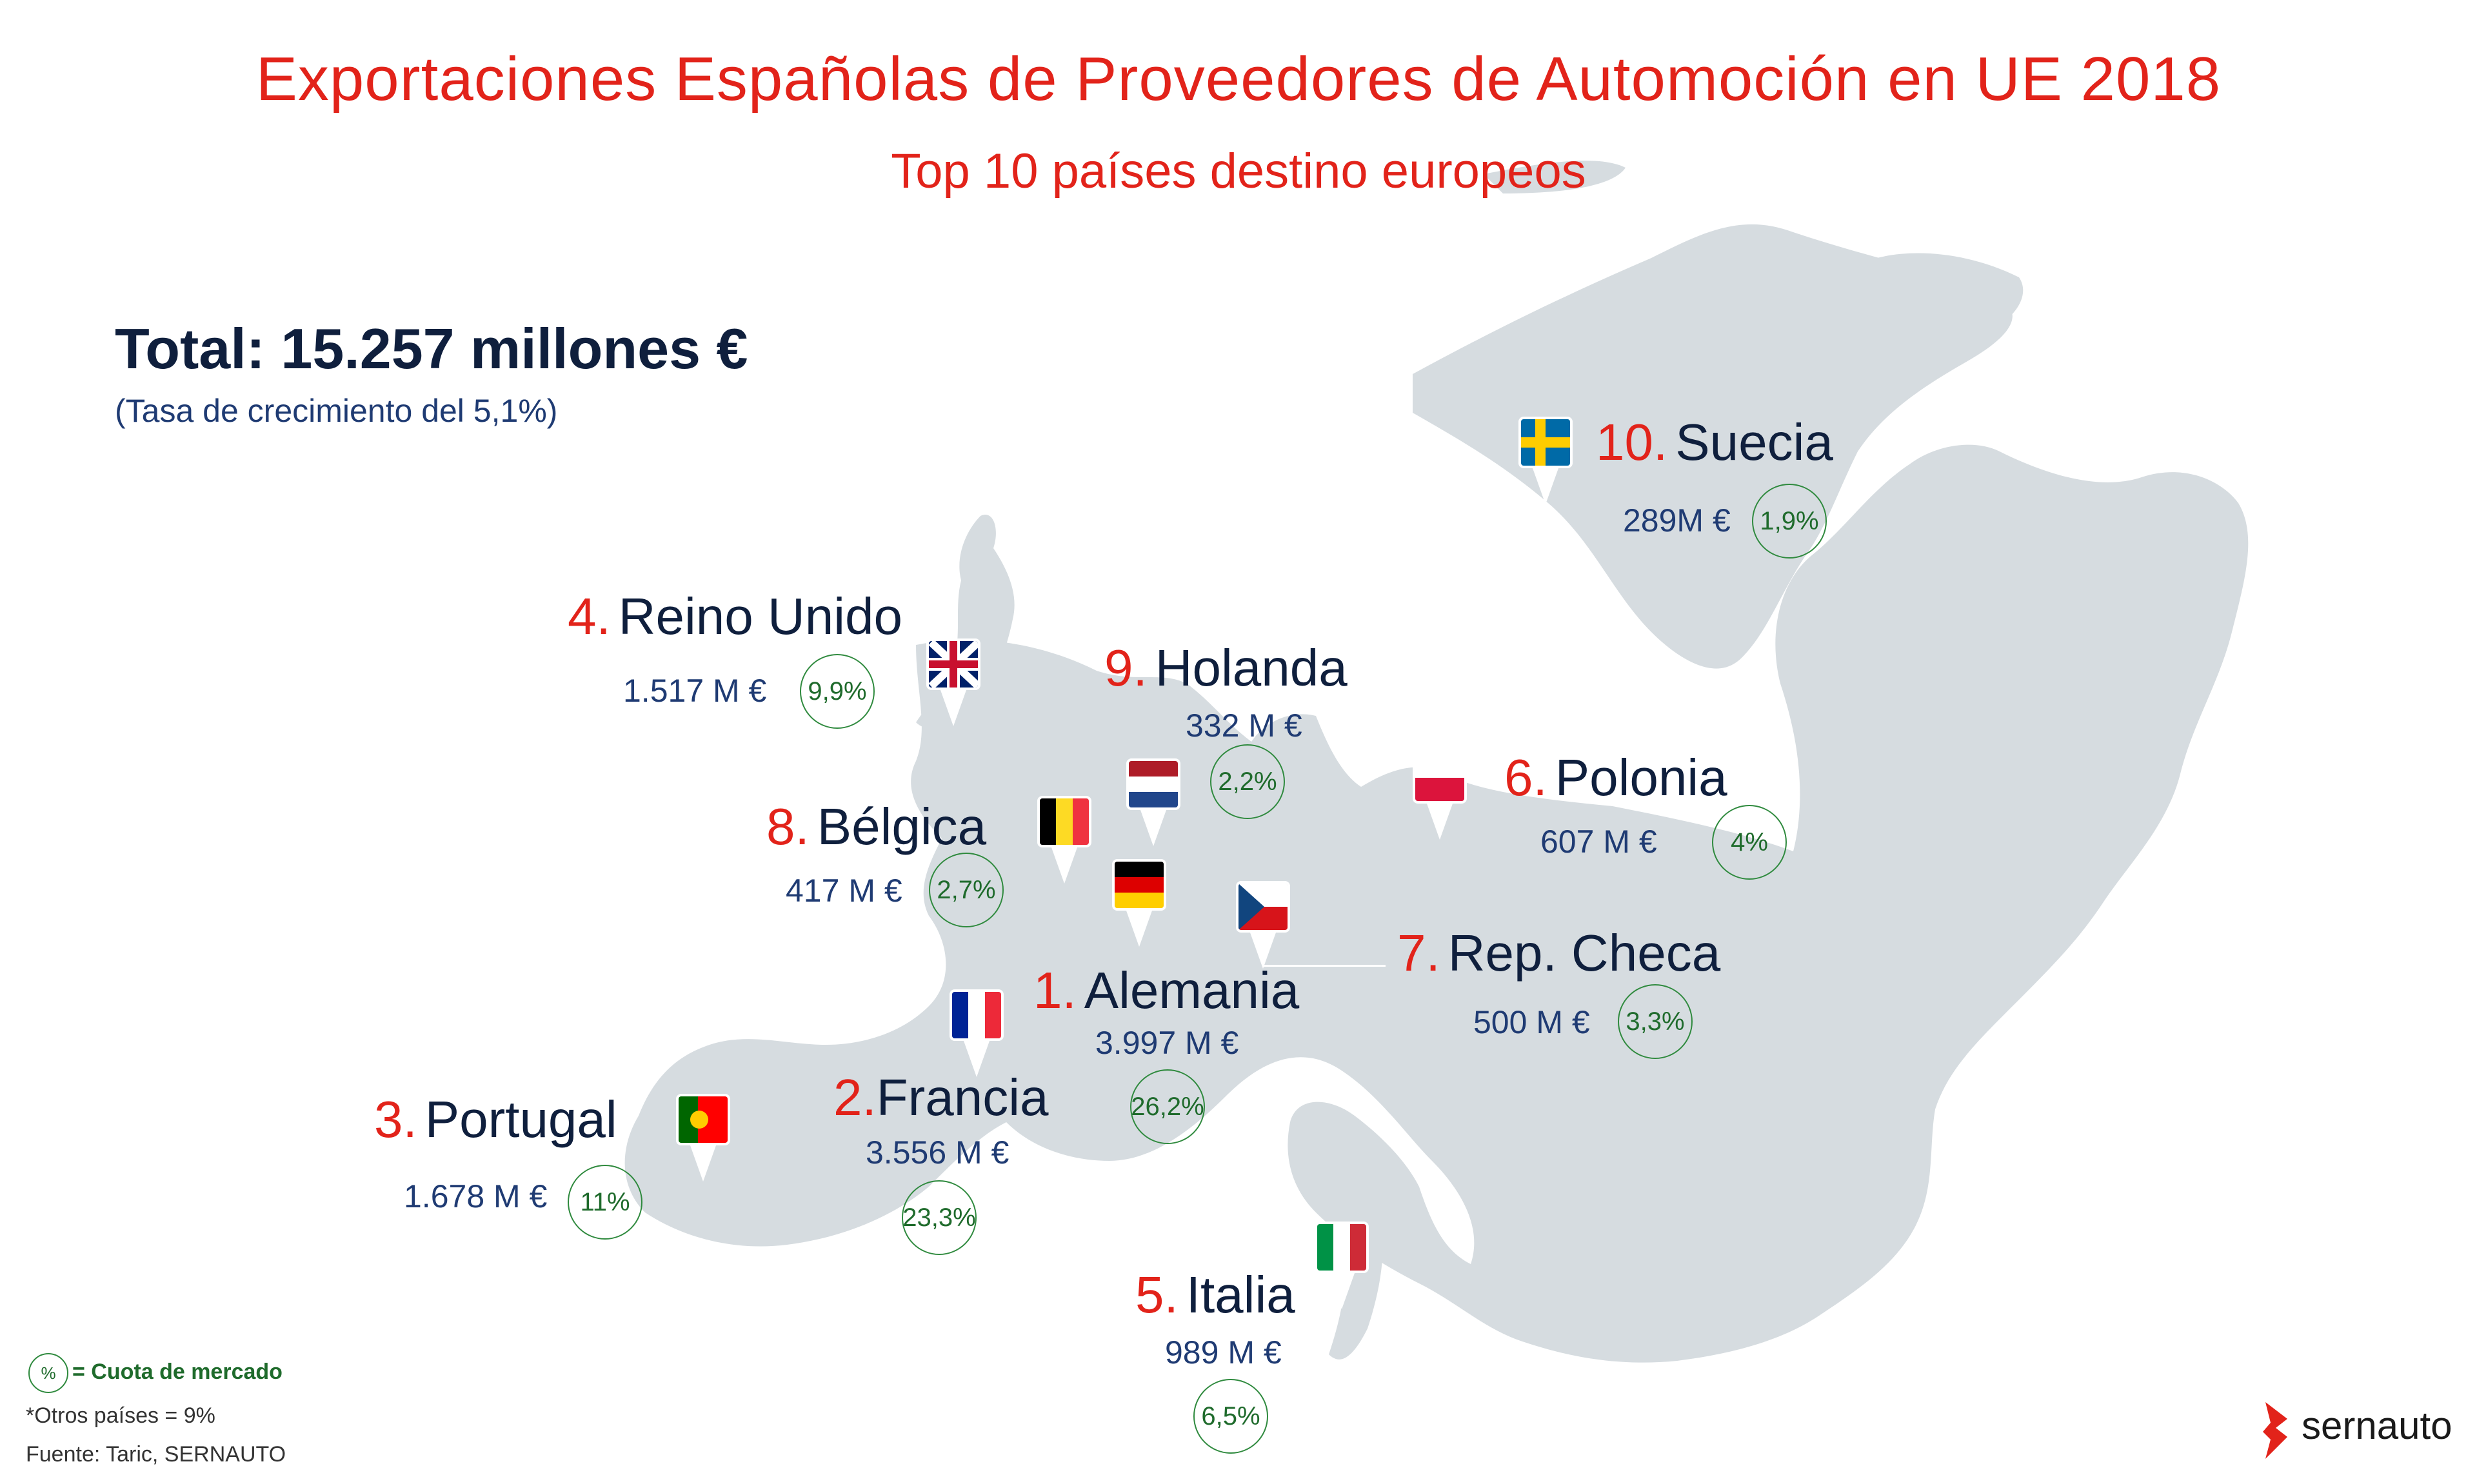 The height and width of the screenshot is (1484, 2477). What do you see at coordinates (1064, 821) in the screenshot?
I see `belgium-flag-icon` at bounding box center [1064, 821].